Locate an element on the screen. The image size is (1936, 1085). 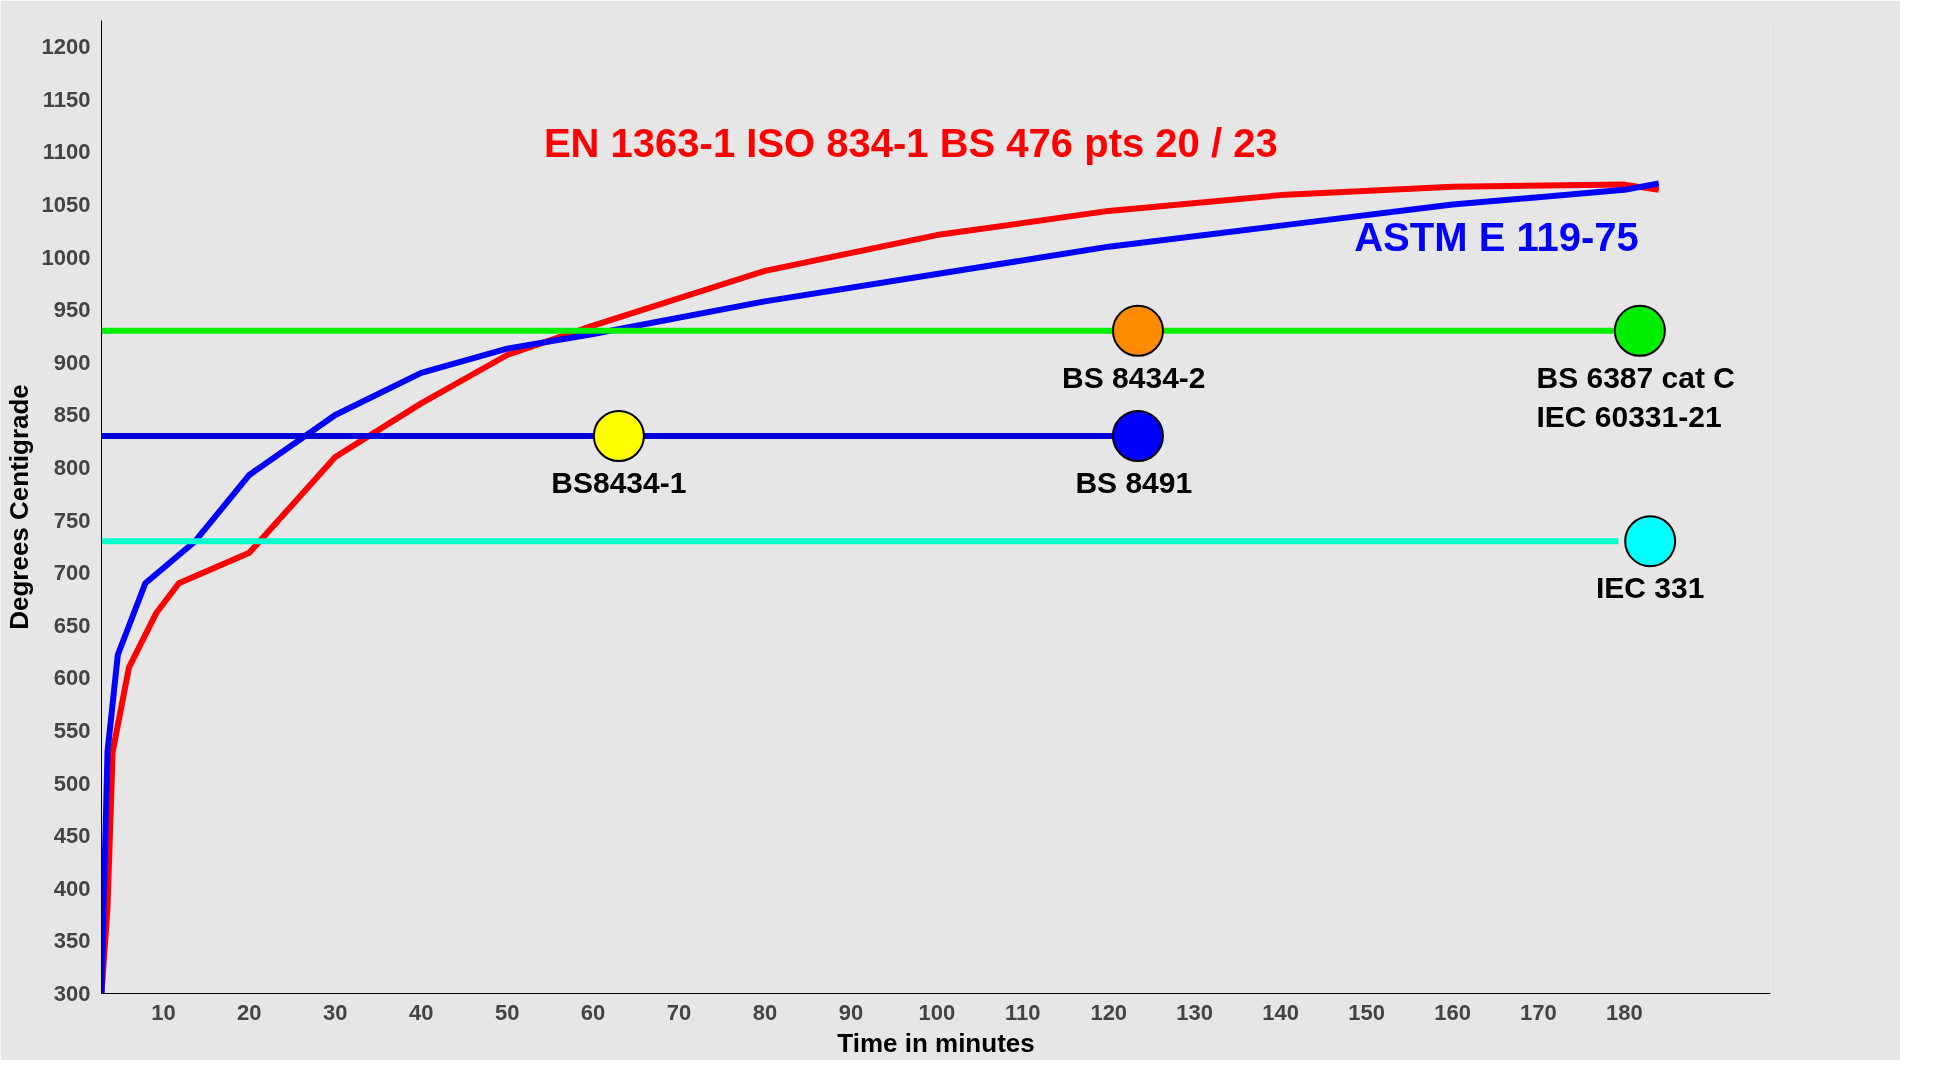
x-tick-label: 110 is located at coordinates (1023, 1012).